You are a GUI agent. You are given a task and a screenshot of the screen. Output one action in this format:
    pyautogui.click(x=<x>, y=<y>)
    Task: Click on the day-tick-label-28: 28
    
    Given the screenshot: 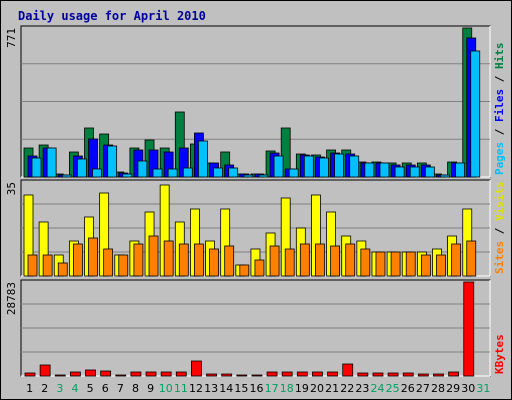 What is the action you would take?
    pyautogui.click(x=438, y=388)
    